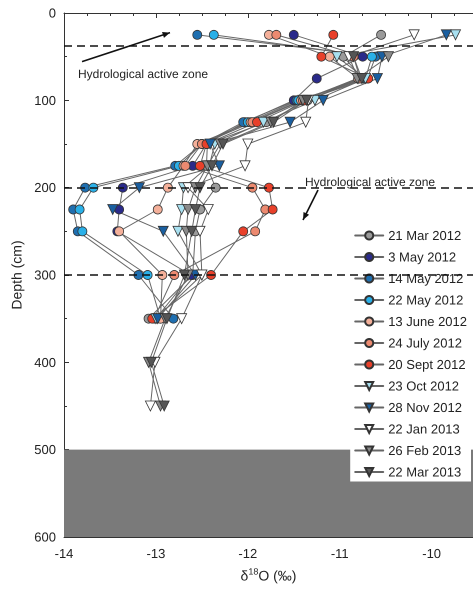 This screenshot has height=592, width=473. What do you see at coordinates (426, 300) in the screenshot?
I see `legend-label: 22 May 2012` at bounding box center [426, 300].